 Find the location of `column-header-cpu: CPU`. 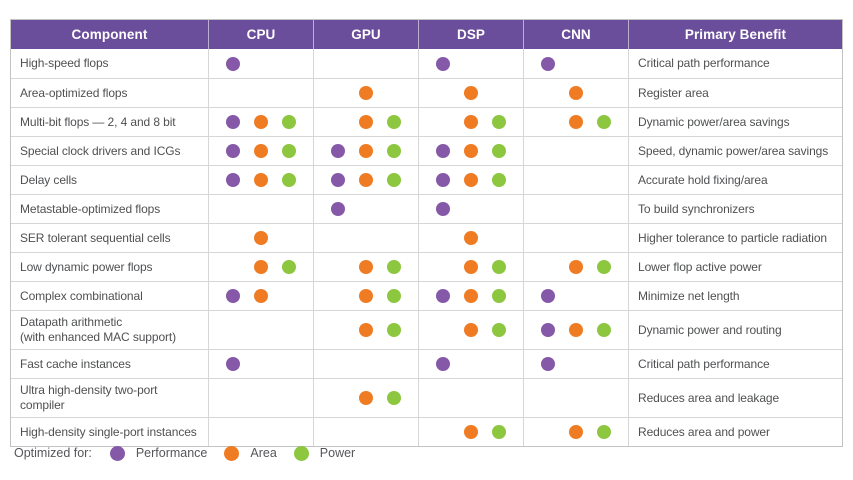

column-header-cpu: CPU is located at coordinates (260, 34).